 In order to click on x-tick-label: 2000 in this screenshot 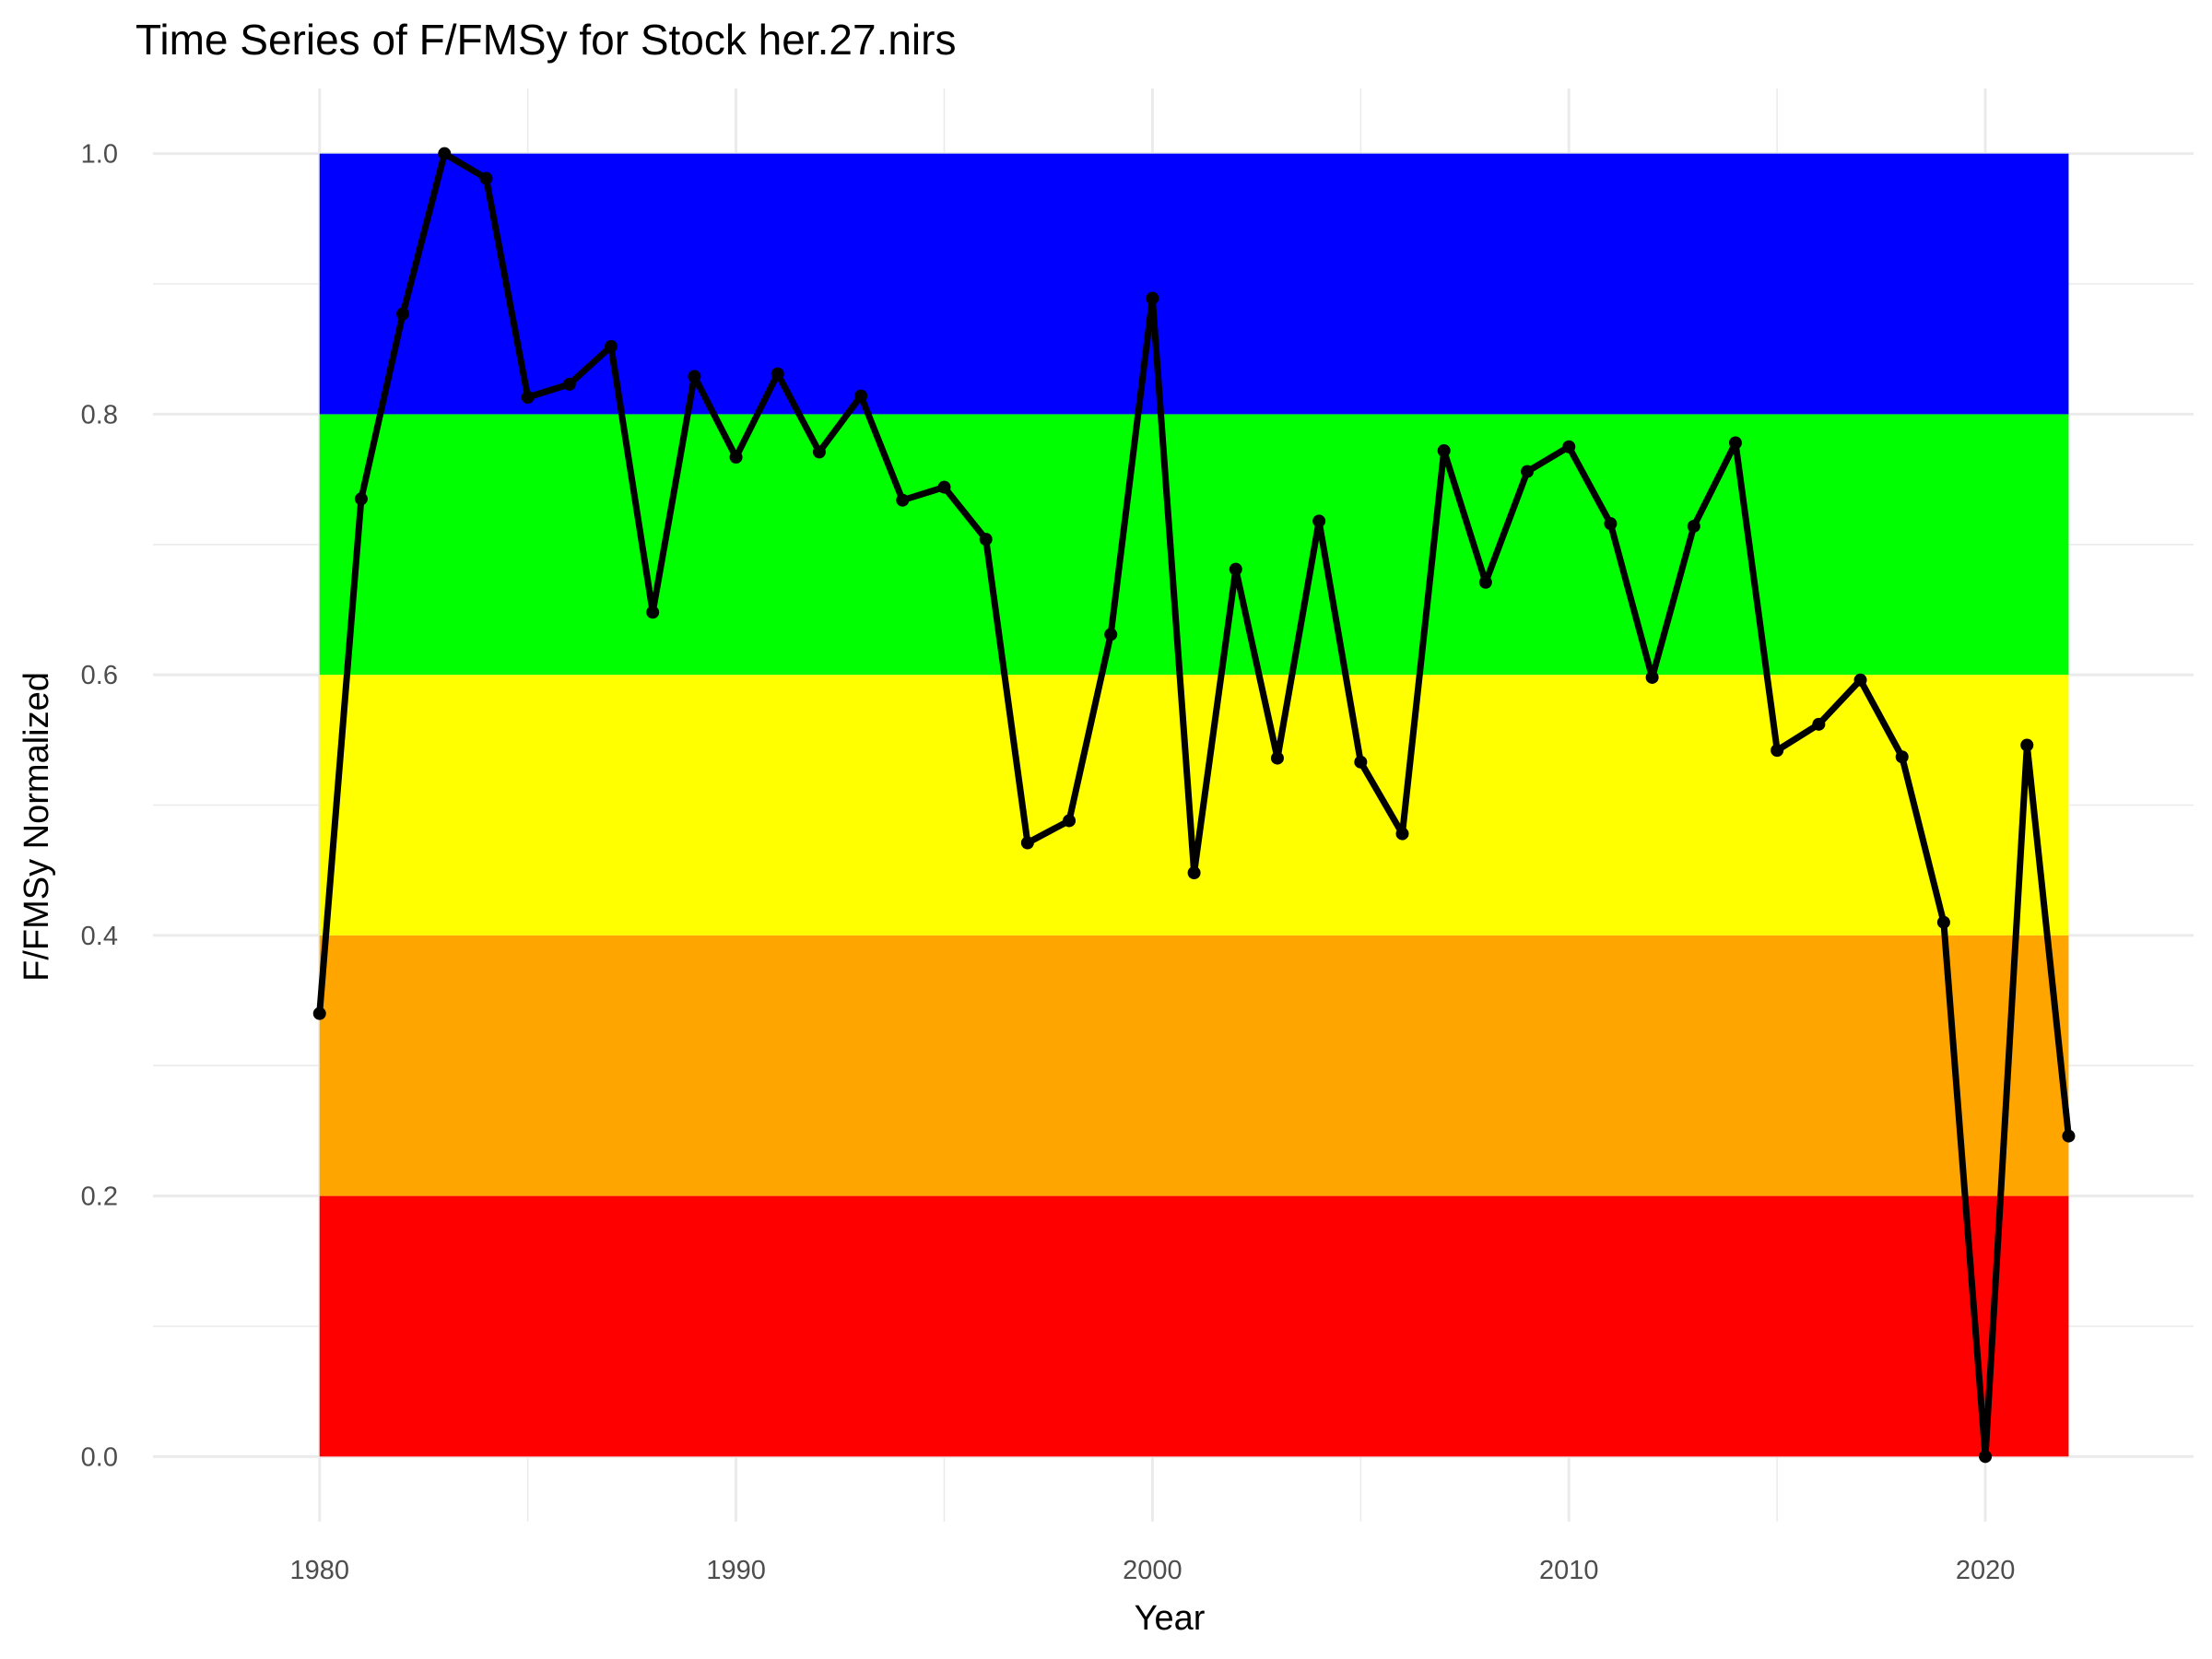, I will do `click(1152, 1570)`.